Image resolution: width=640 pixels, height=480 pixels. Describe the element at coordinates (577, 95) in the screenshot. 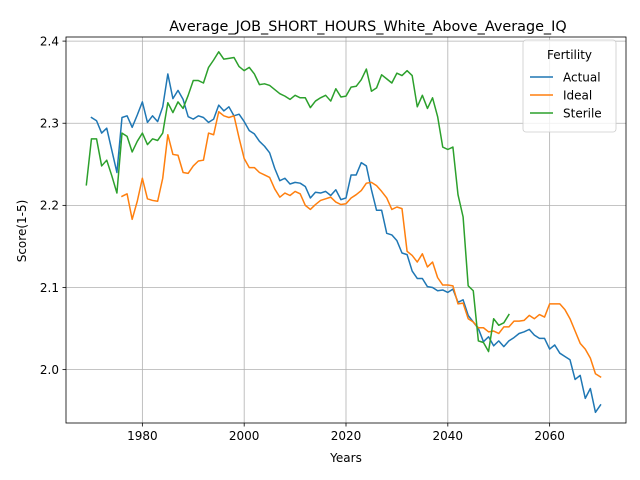

I see `legend-label-ideal: Ideal` at that location.